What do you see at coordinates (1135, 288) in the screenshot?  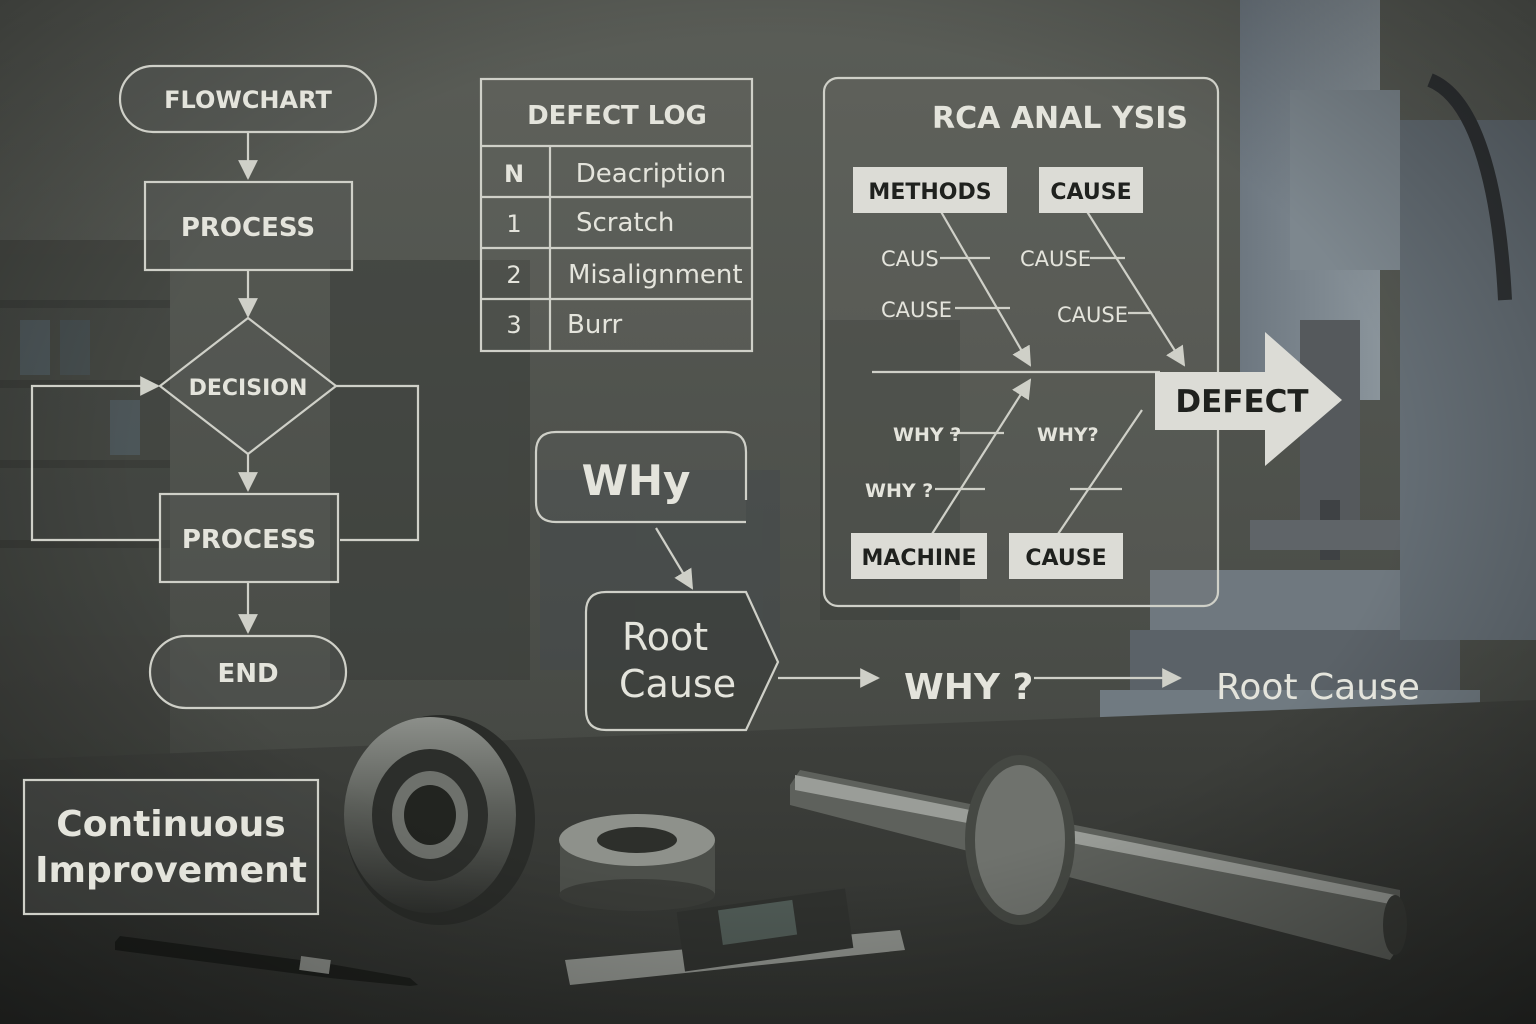 I see `bone-cause-top` at bounding box center [1135, 288].